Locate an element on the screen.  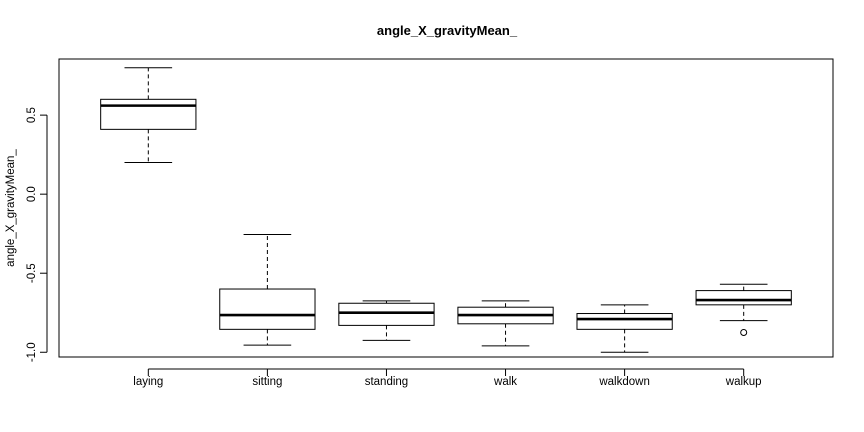
x-tick-label: laying is located at coordinates (148, 382).